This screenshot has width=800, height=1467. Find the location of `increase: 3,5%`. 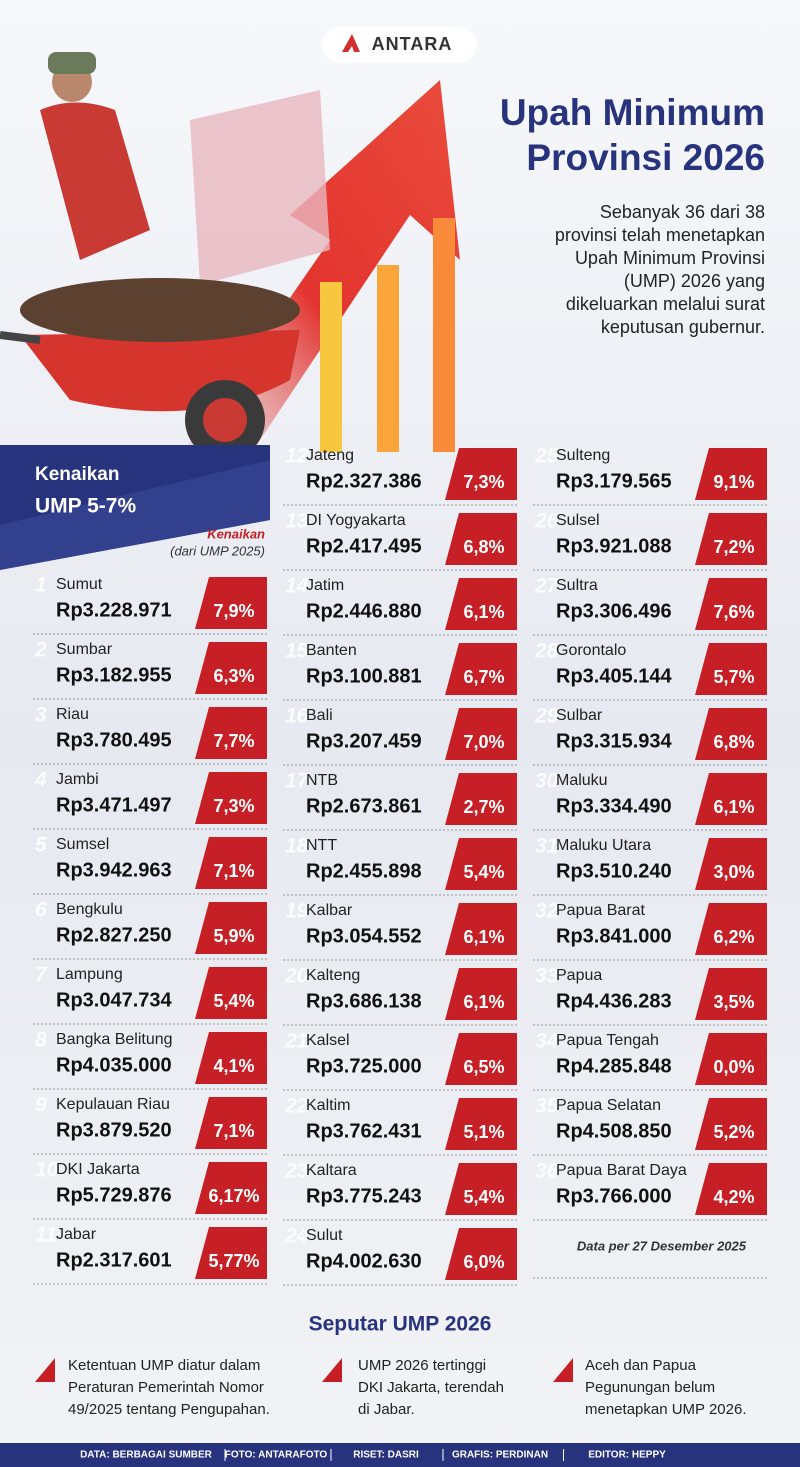

increase: 3,5% is located at coordinates (733, 1002).